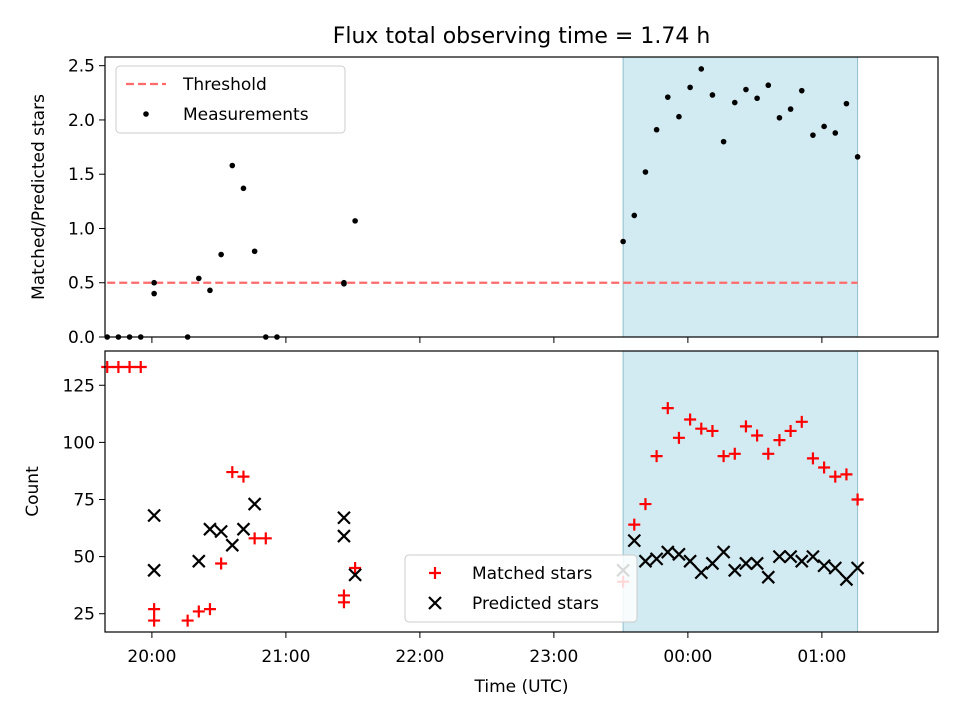 The image size is (960, 720). I want to click on y-axis-label: Count, so click(33, 491).